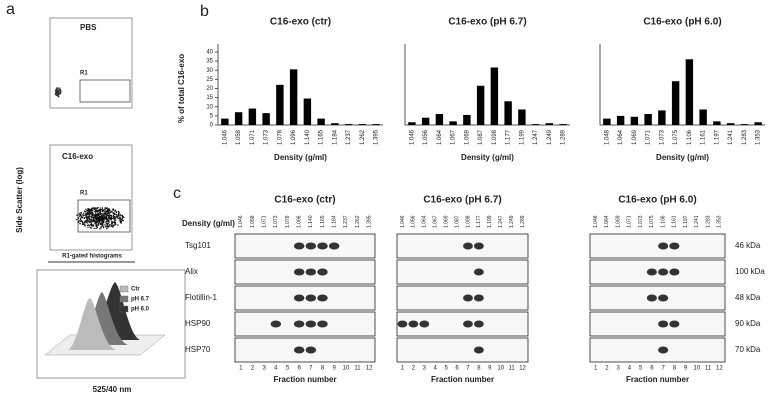 Image resolution: width=778 pixels, height=405 pixels. I want to click on density-value: 1.071, so click(264, 221).